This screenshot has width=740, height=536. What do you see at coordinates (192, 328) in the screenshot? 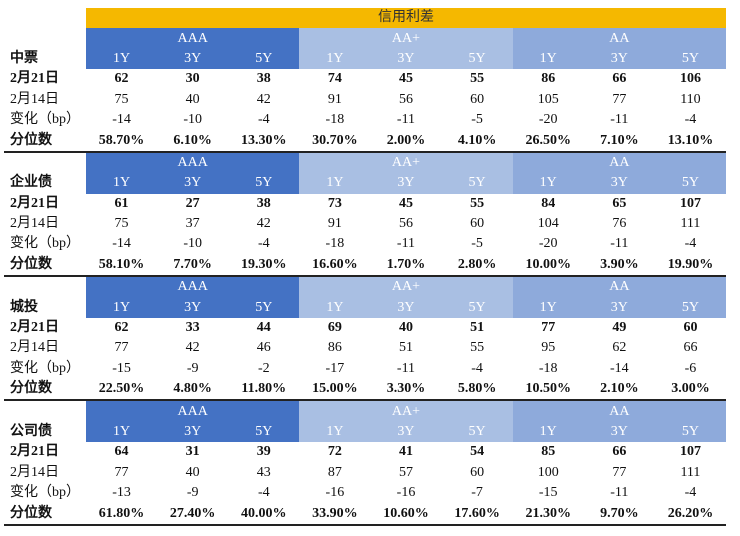
I see `data-cell: 33` at bounding box center [192, 328].